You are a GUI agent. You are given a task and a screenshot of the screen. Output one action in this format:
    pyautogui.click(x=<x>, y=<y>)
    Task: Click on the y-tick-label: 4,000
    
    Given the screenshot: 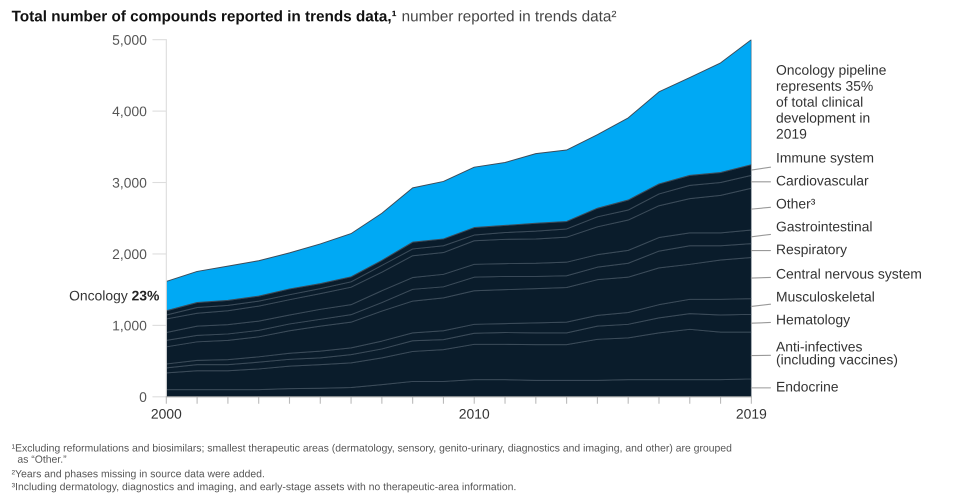 What is the action you would take?
    pyautogui.click(x=129, y=112)
    